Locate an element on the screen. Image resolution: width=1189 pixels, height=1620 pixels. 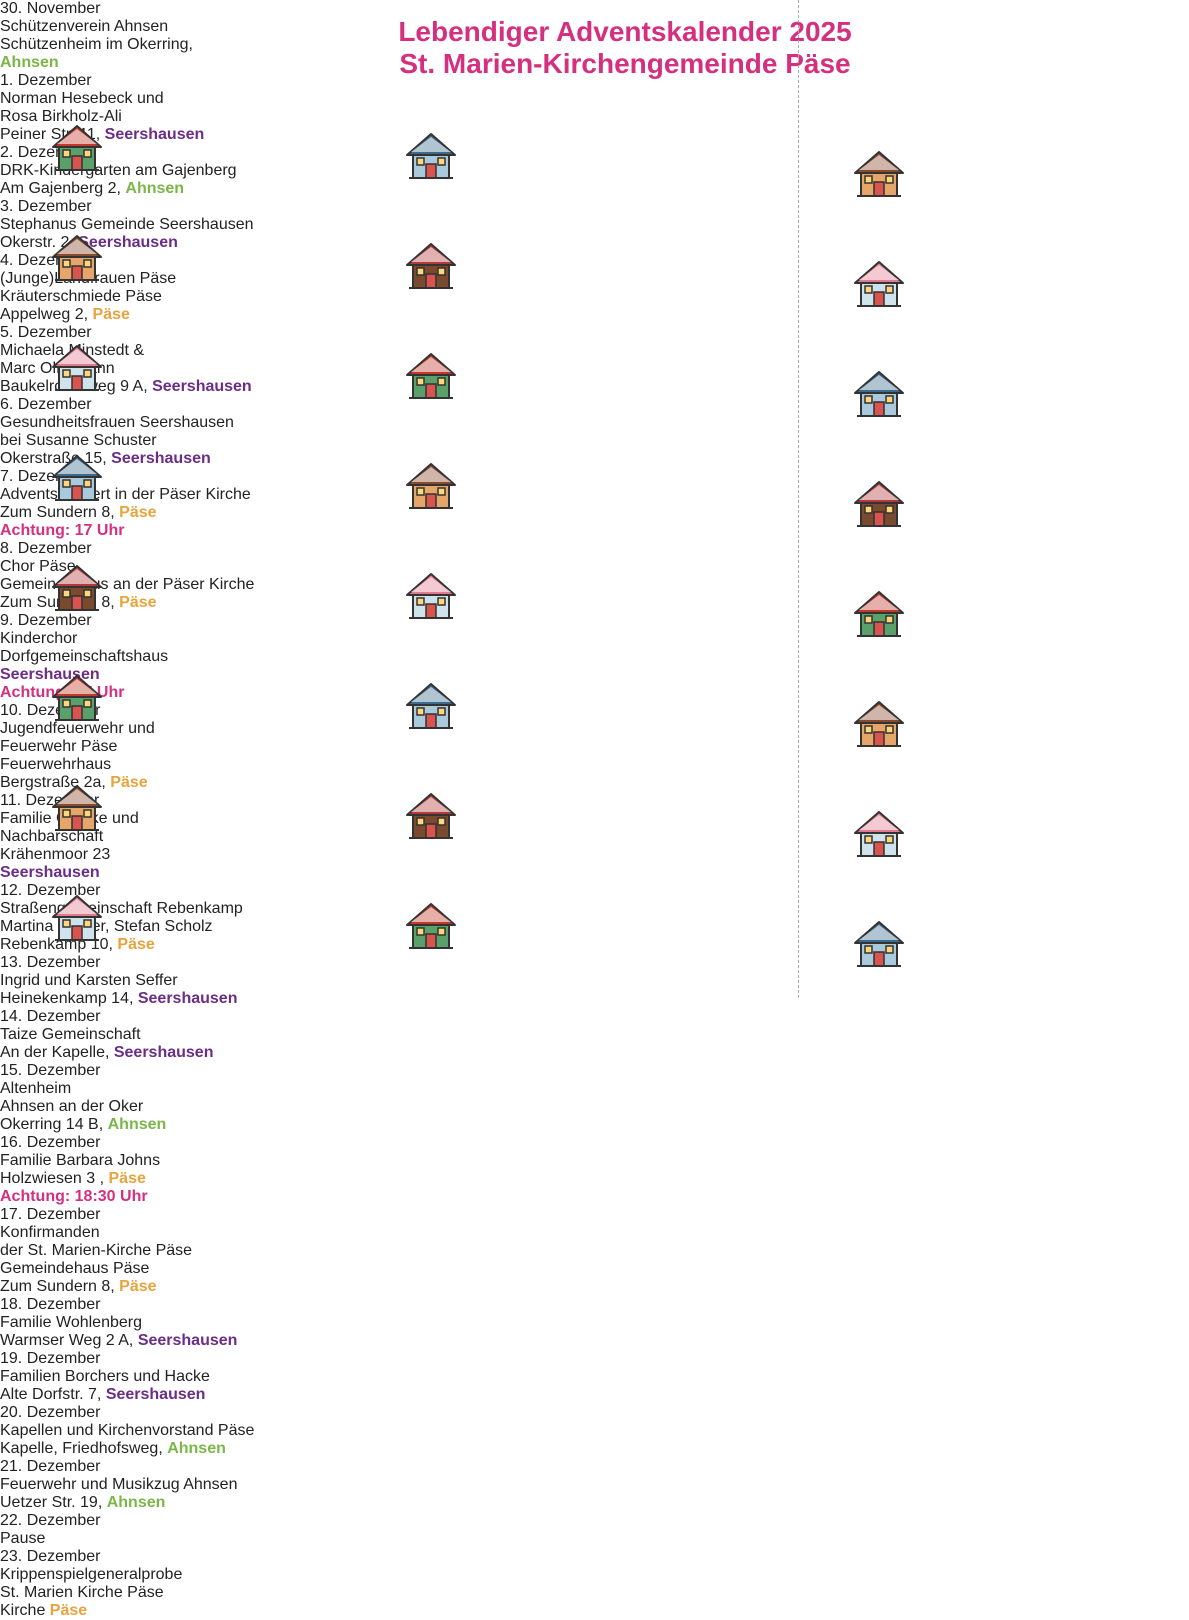
text-segment: Feuerwehrhaus is located at coordinates (56, 764).